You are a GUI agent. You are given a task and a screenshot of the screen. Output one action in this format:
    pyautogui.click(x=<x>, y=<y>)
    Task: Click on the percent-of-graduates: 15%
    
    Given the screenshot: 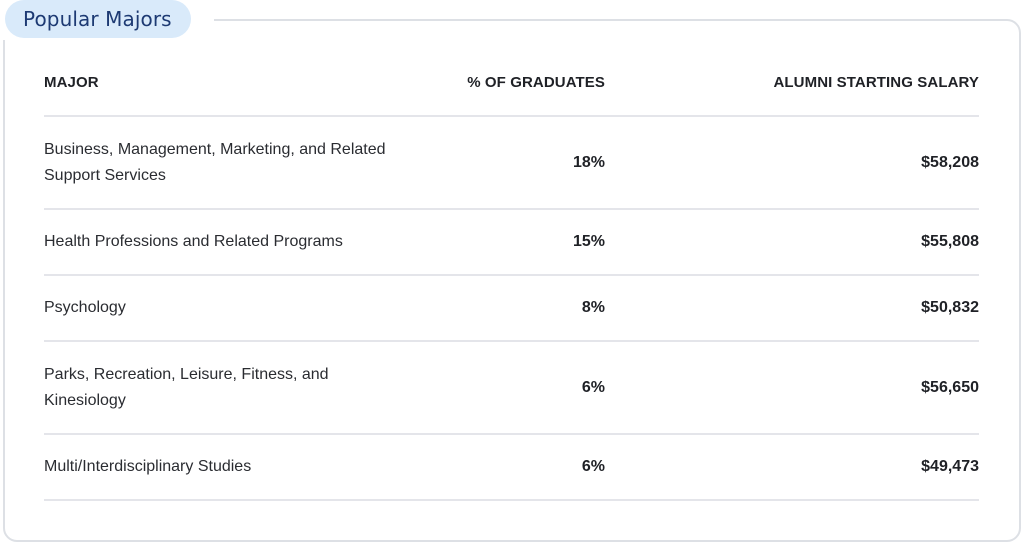 What is the action you would take?
    pyautogui.click(x=524, y=242)
    